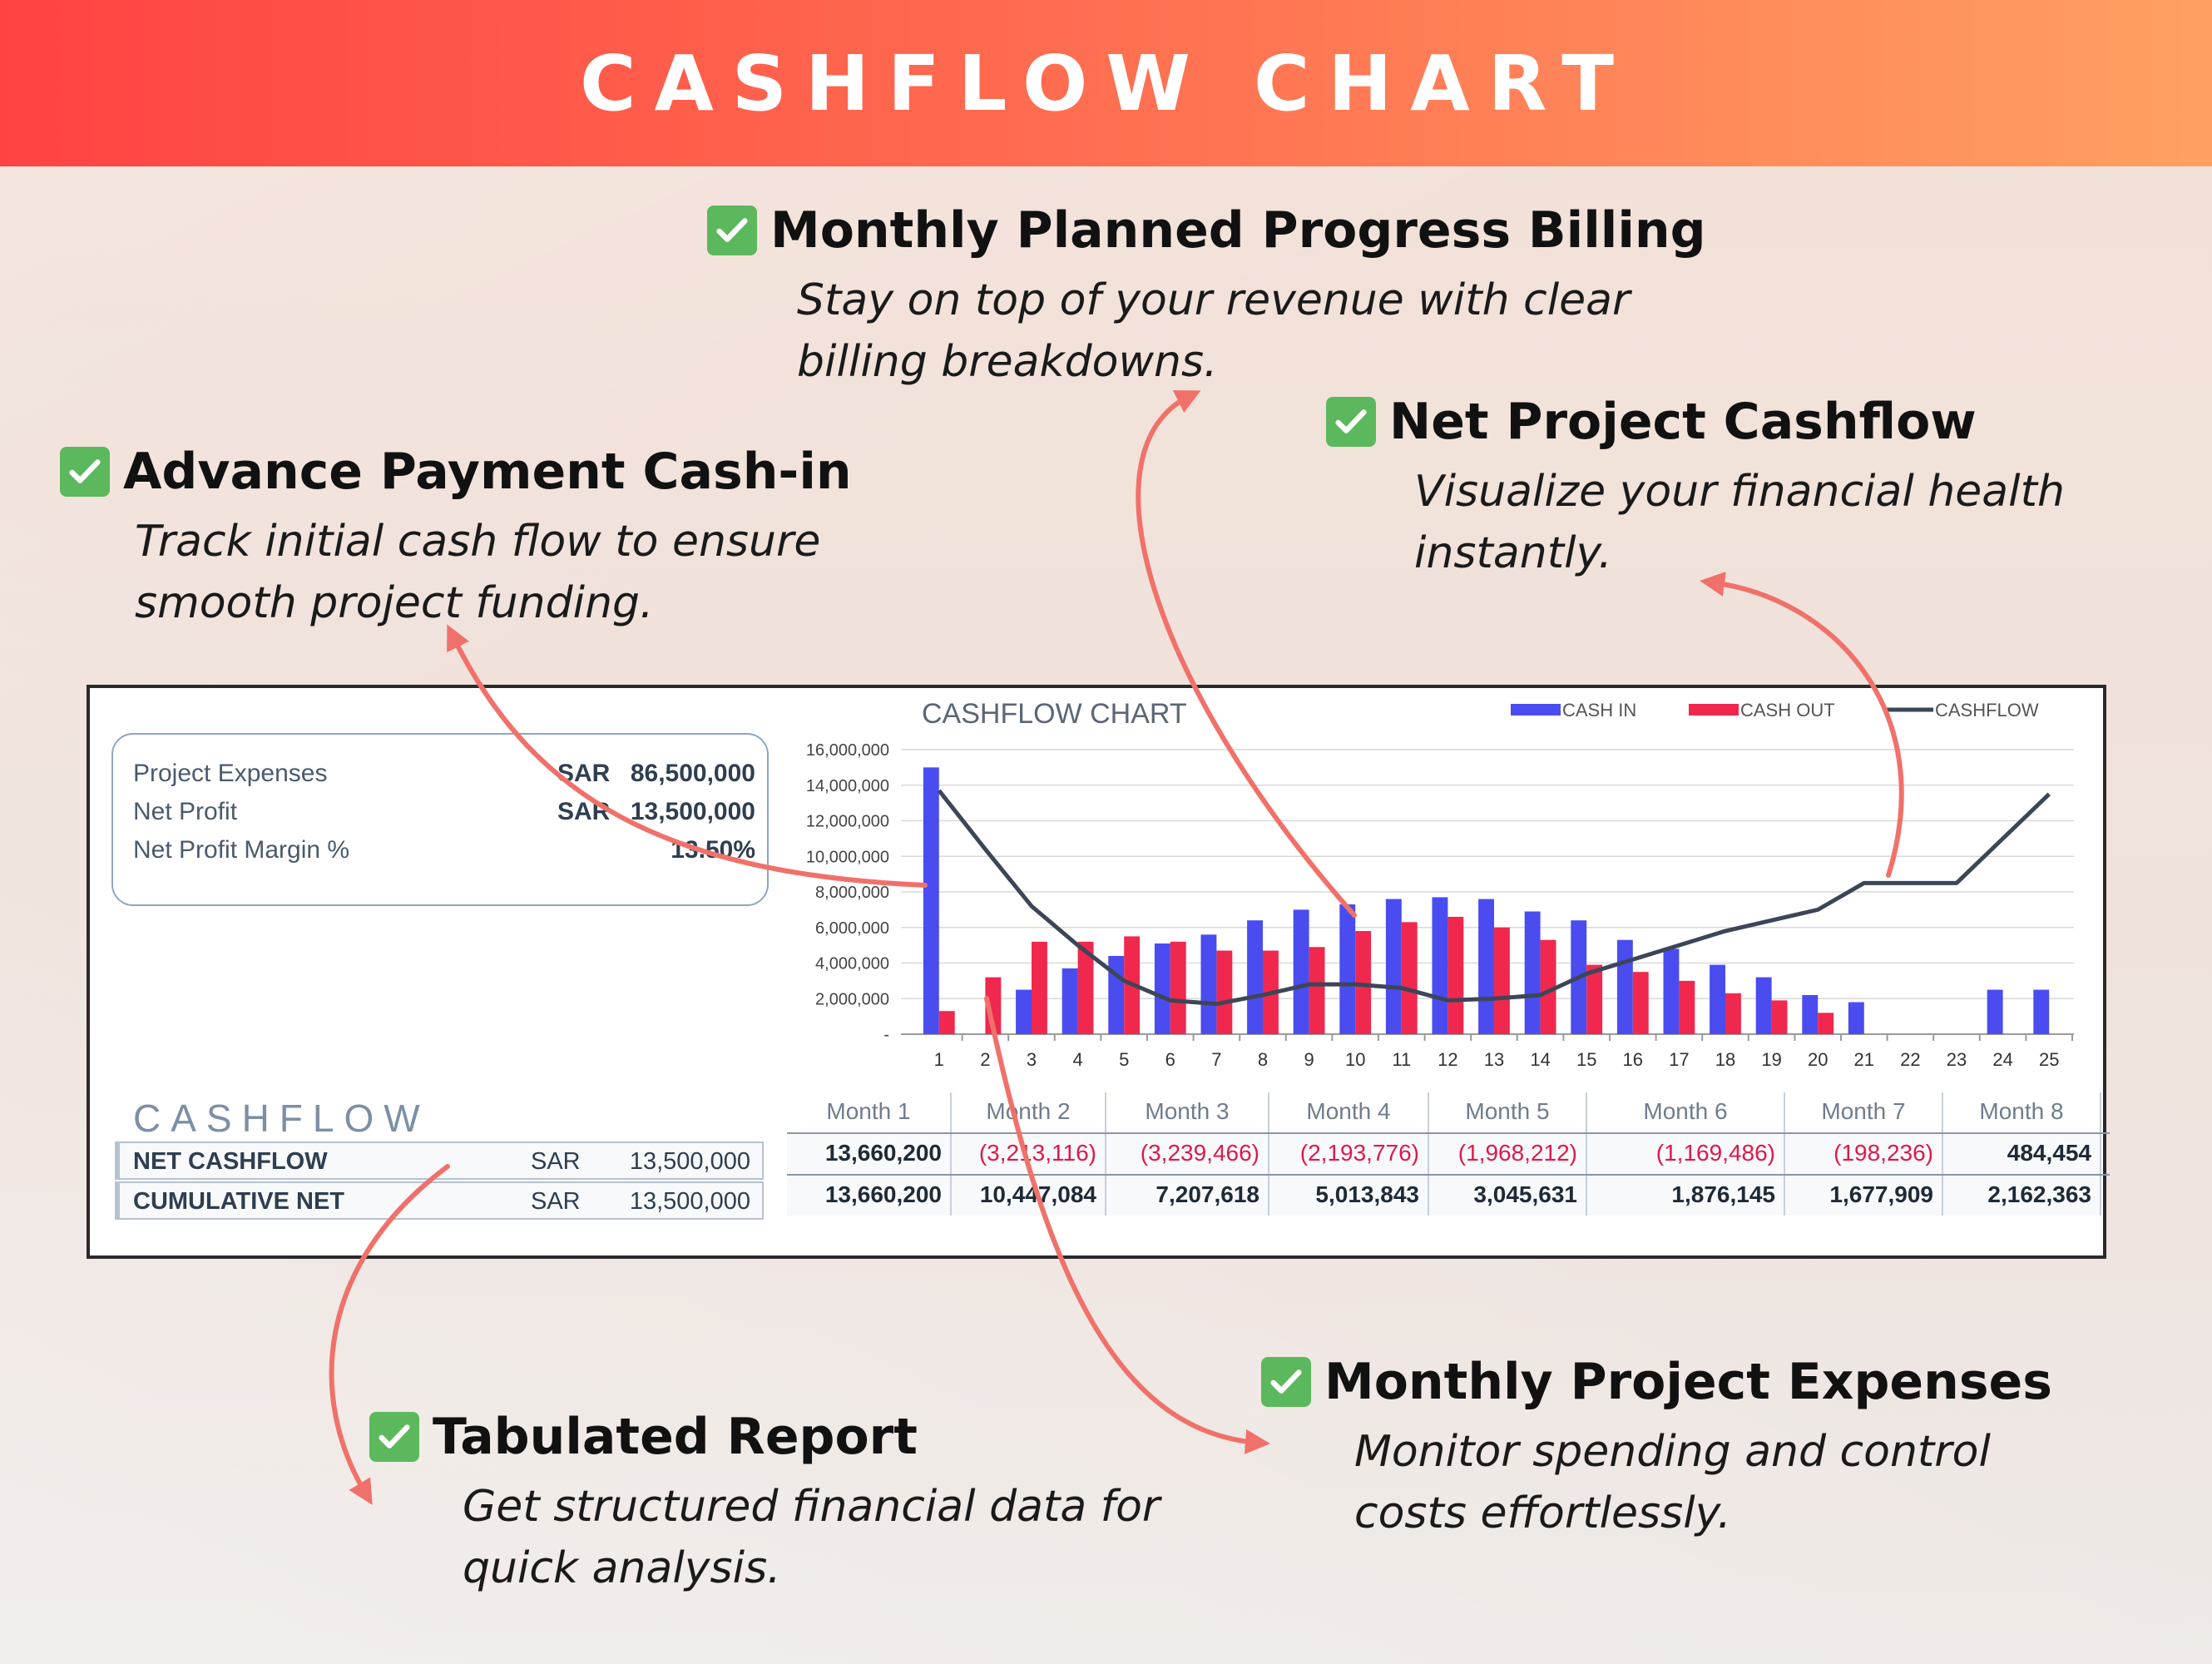 The height and width of the screenshot is (1664, 2212). Describe the element at coordinates (692, 811) in the screenshot. I see `summary-value: 13,500,000` at that location.